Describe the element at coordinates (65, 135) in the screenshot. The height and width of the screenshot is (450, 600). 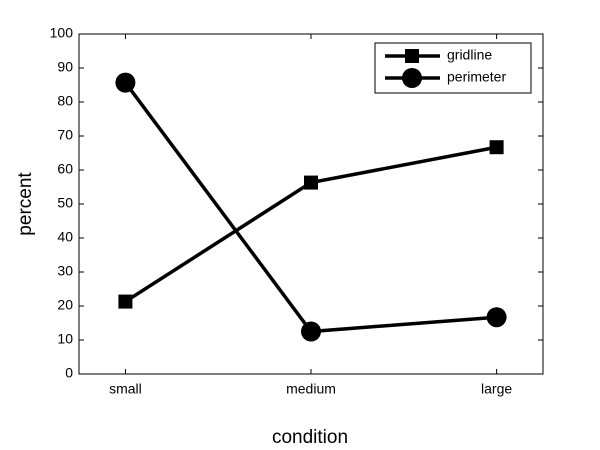
I see `y-tick-label: 70` at that location.